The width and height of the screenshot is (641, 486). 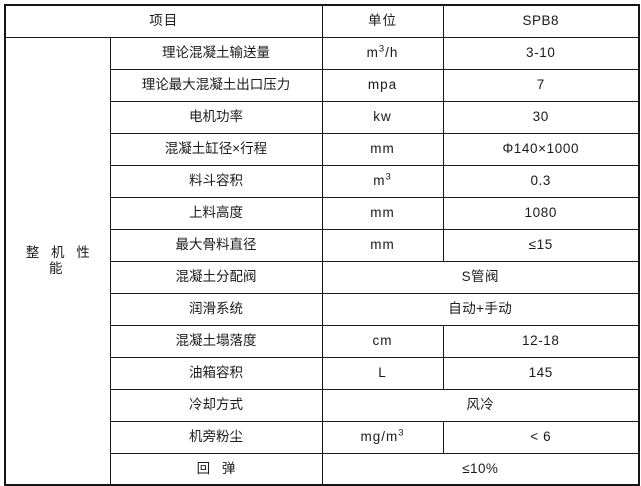 I want to click on row-value: ≤15, so click(x=541, y=245).